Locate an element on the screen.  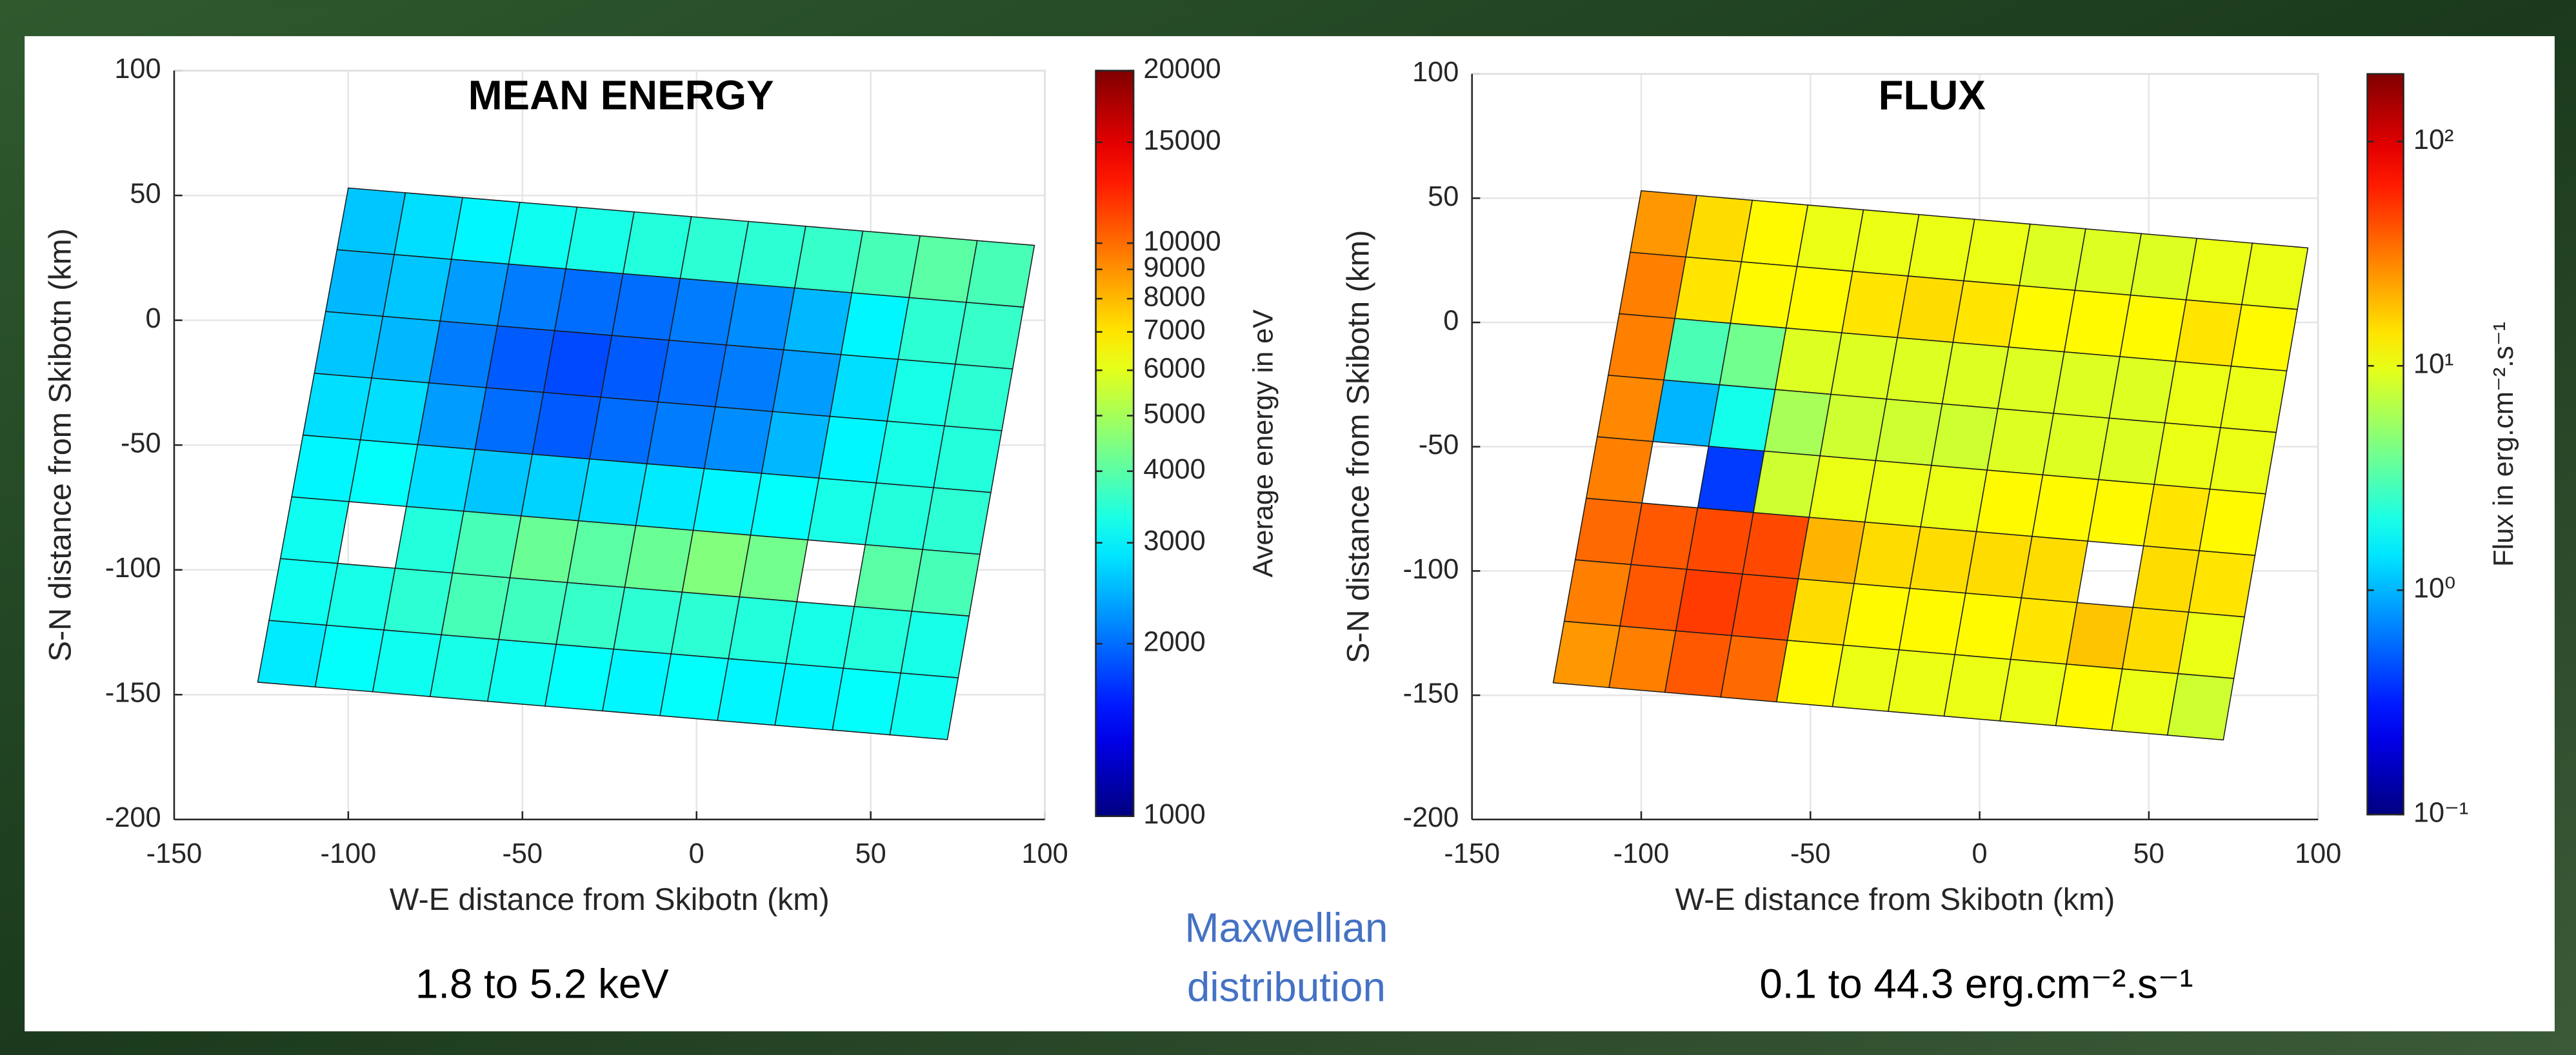
y-tick-label: -50 is located at coordinates (1439, 444).